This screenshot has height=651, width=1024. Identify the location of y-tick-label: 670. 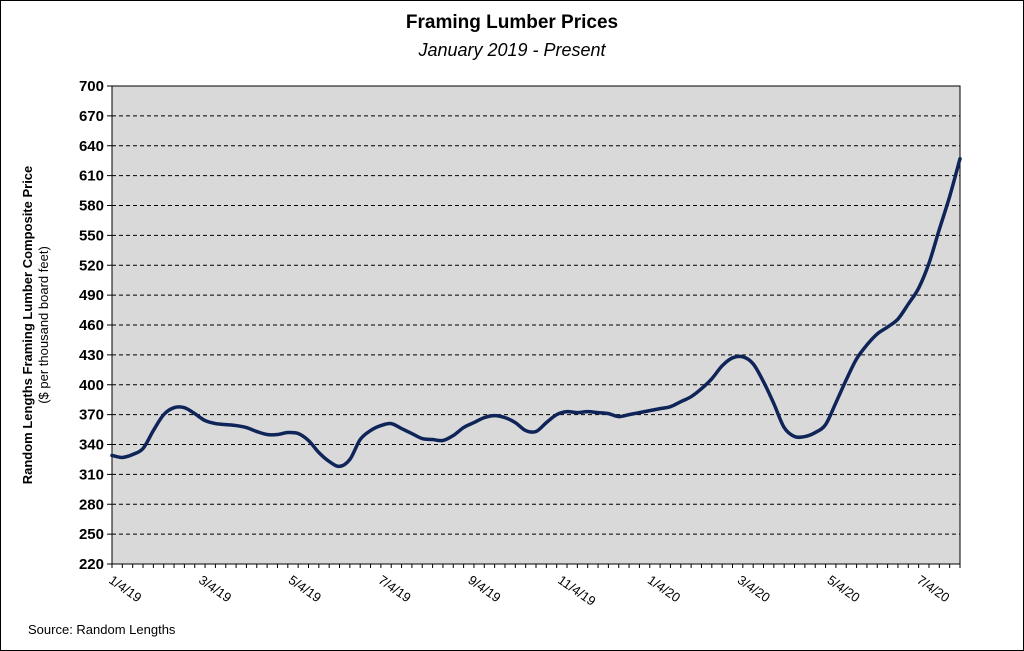
(91, 116).